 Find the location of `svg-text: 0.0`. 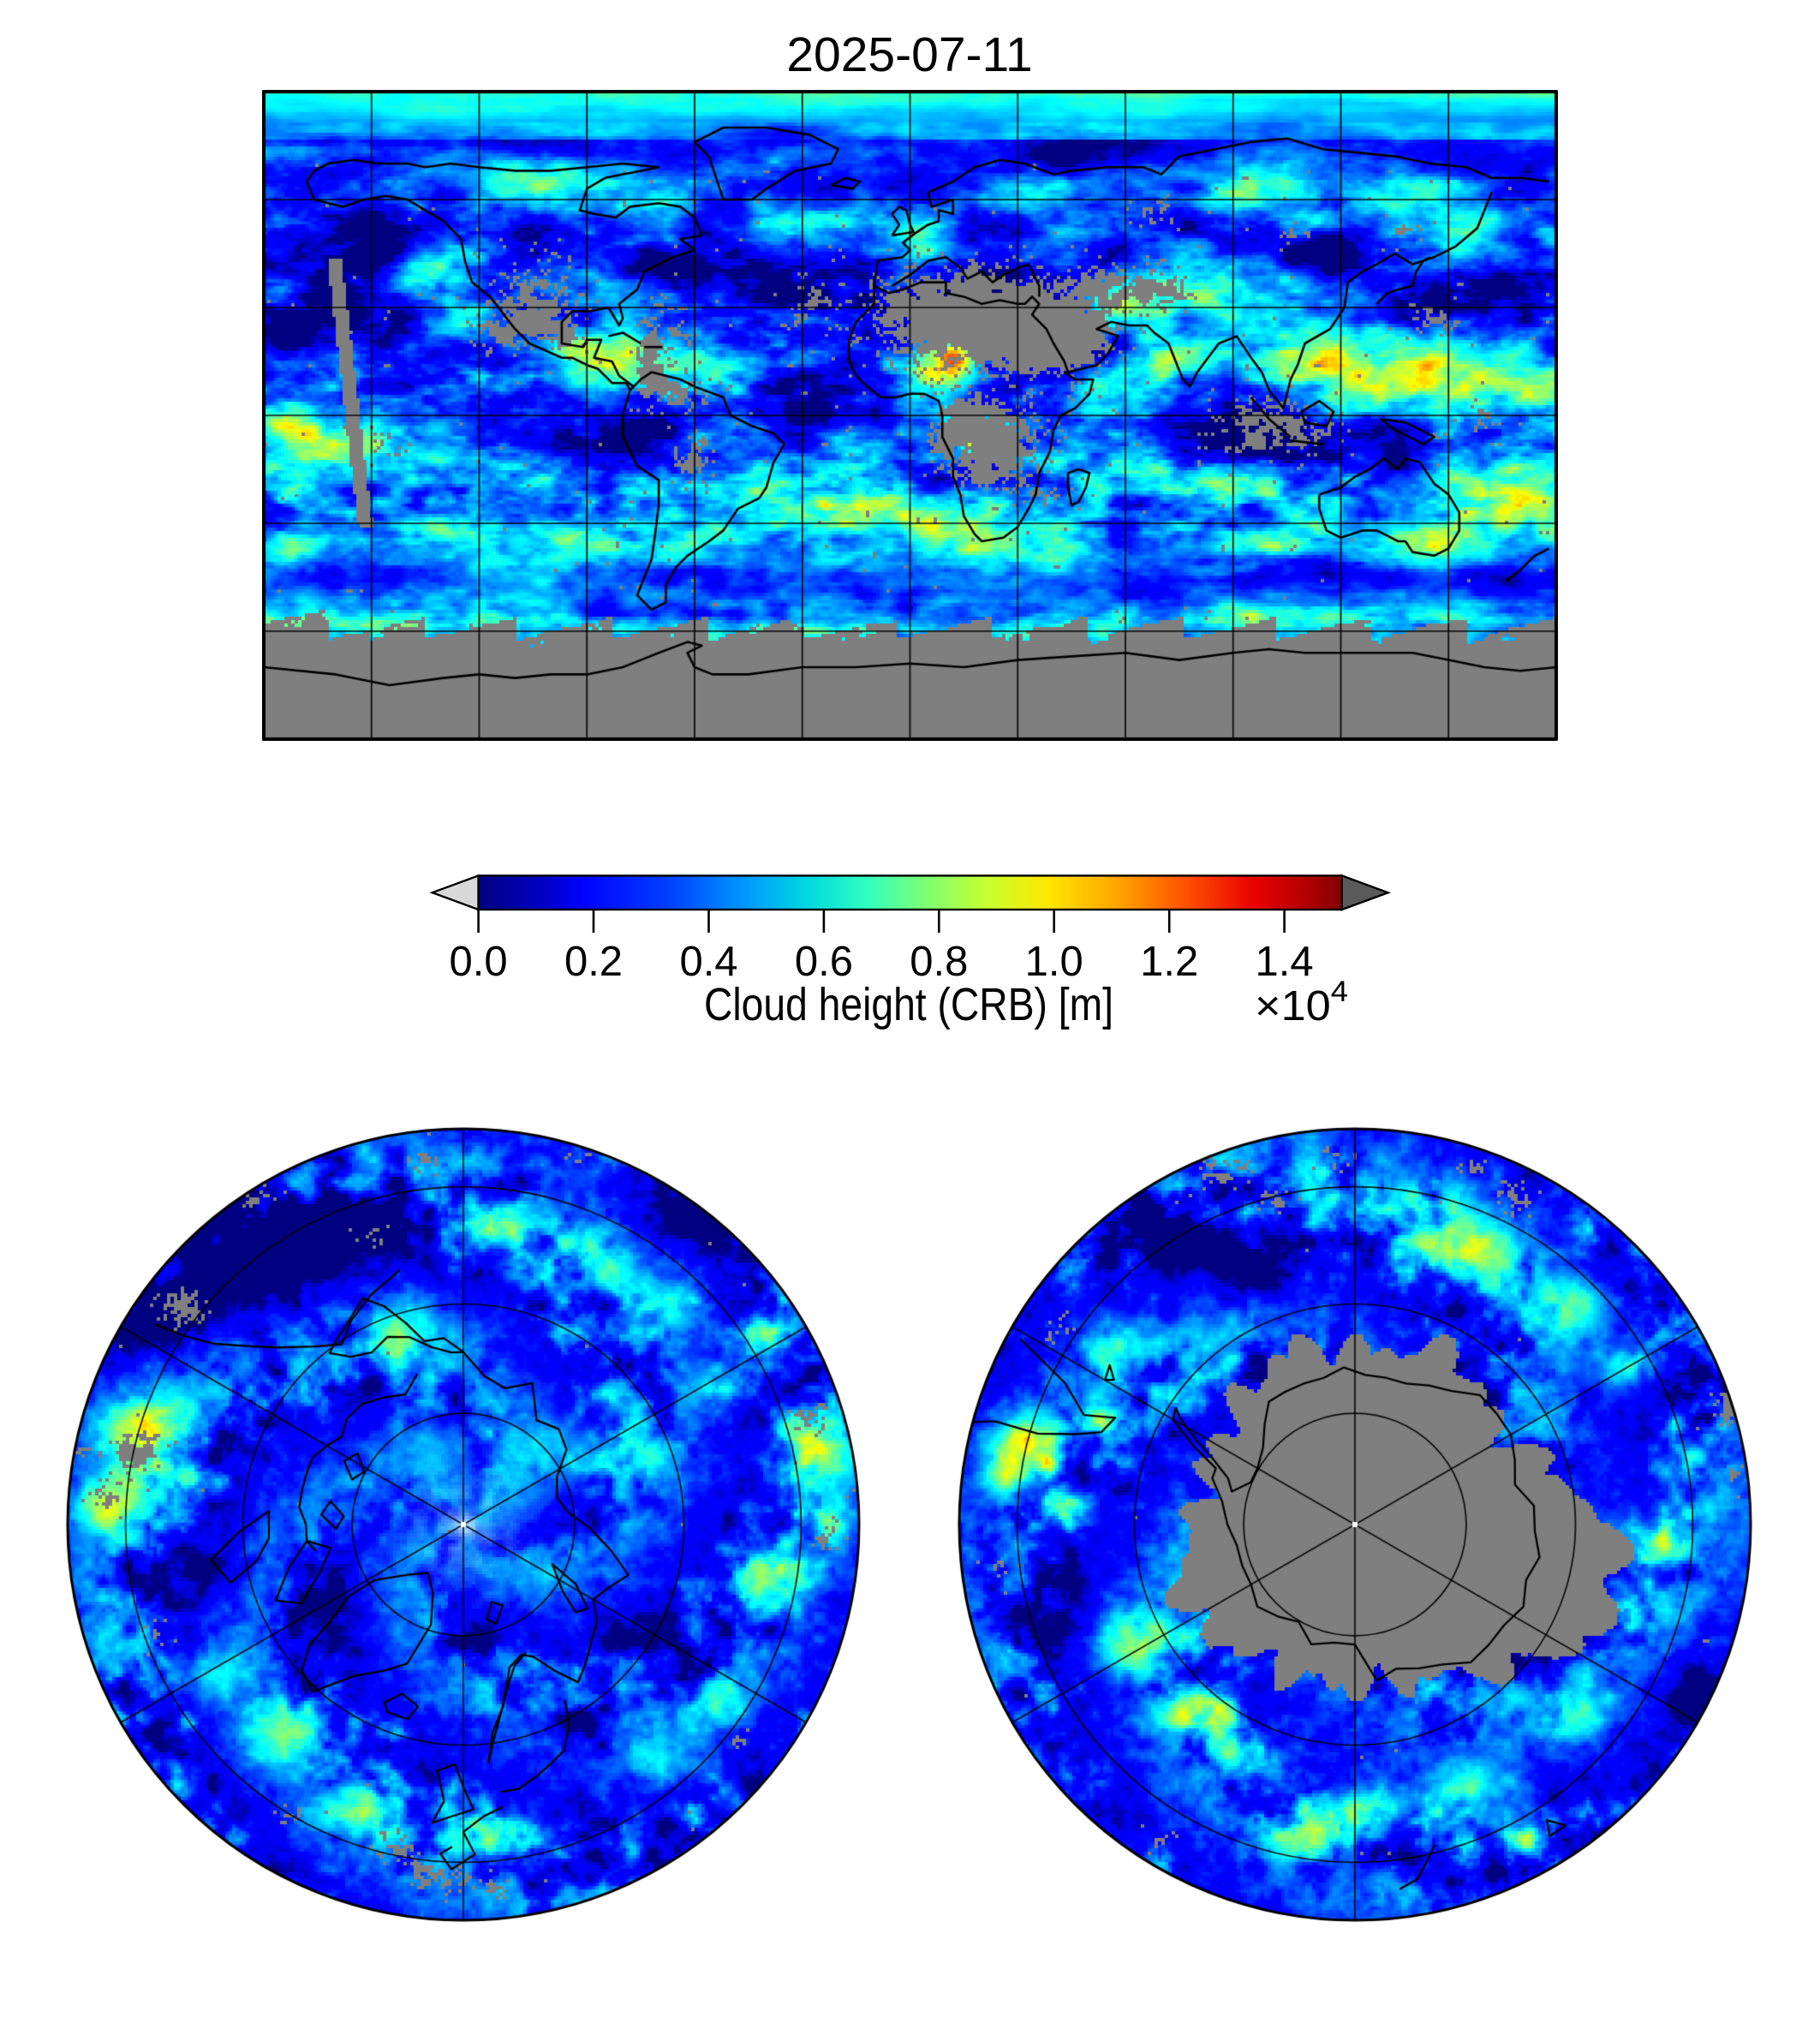

svg-text: 0.0 is located at coordinates (479, 962).